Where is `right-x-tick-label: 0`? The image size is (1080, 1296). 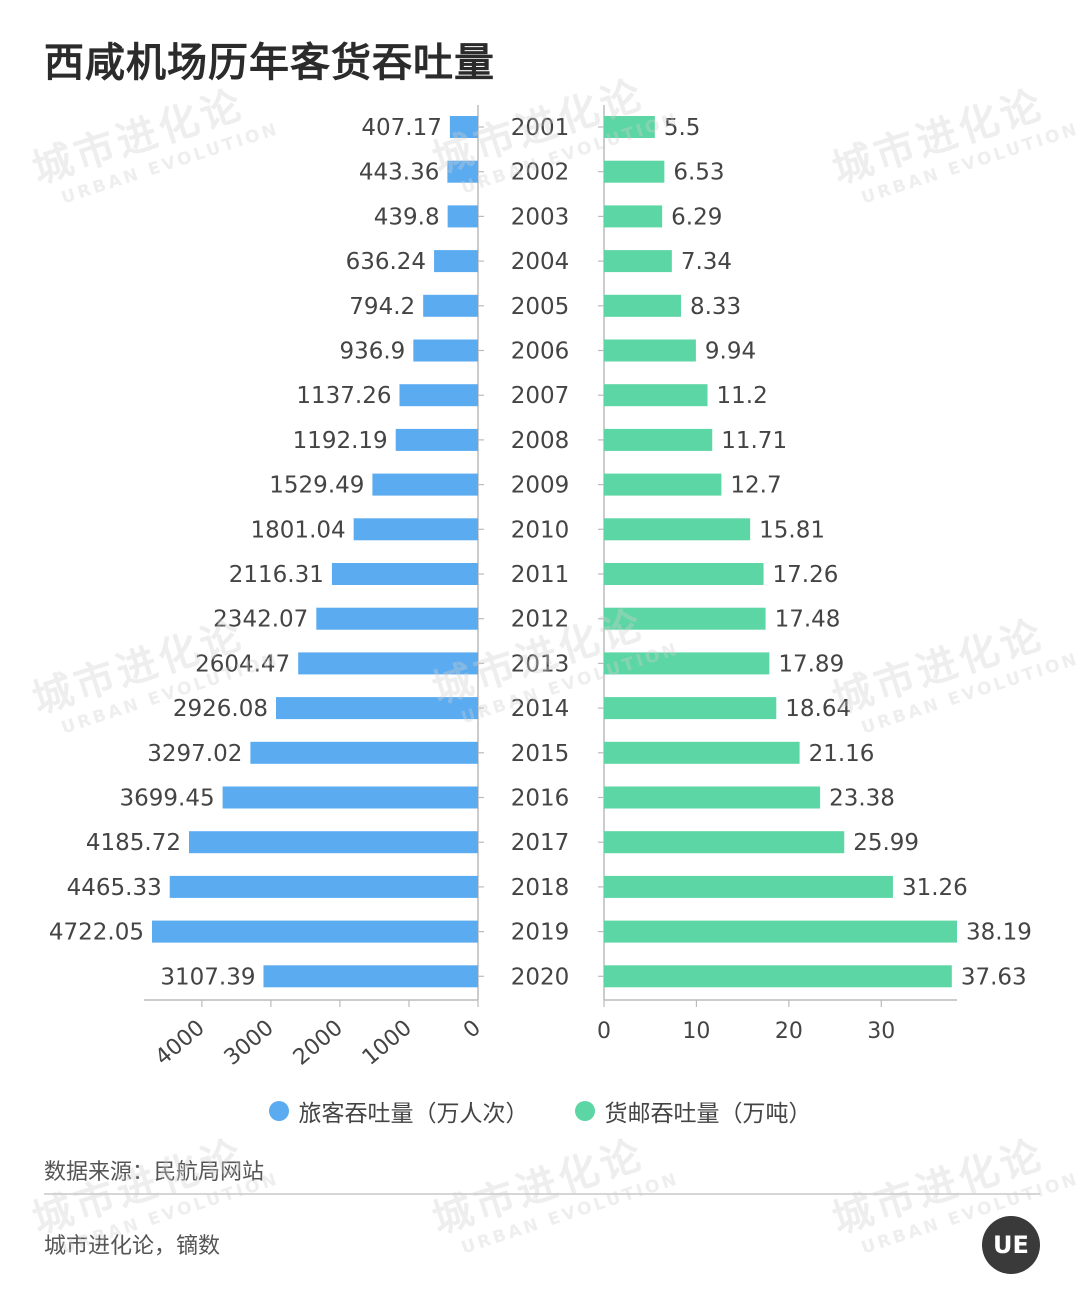
right-x-tick-label: 0 is located at coordinates (604, 1031).